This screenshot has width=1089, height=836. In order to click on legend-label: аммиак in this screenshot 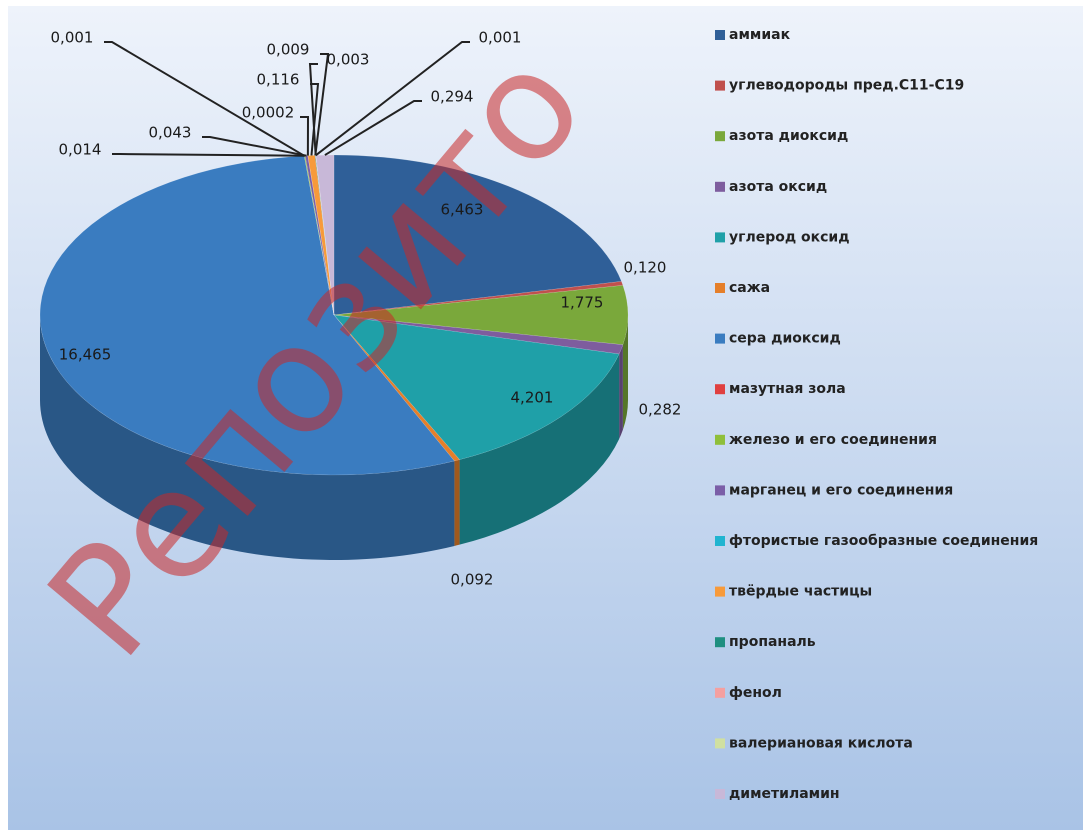, I will do `click(760, 35)`.